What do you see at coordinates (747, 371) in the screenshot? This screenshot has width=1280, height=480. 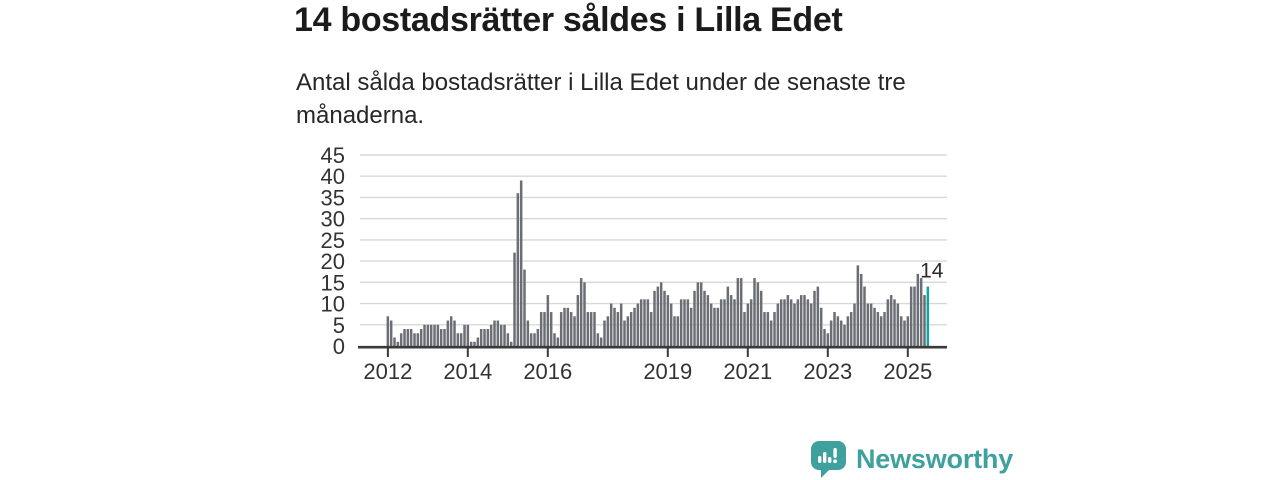 I see `x-axis-tick-label: 2021` at bounding box center [747, 371].